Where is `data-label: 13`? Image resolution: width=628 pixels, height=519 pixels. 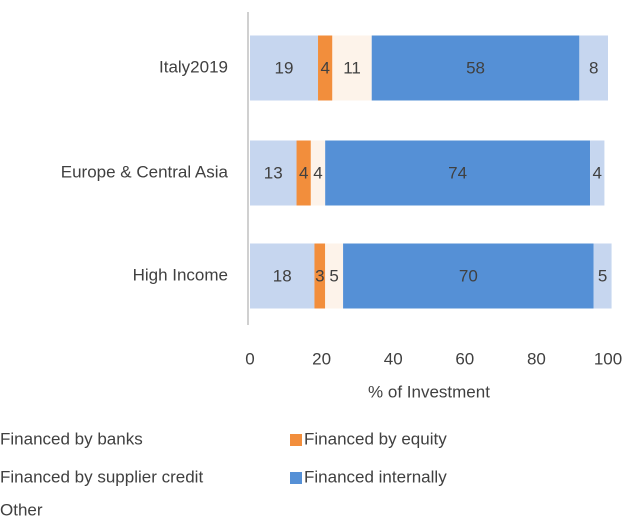 data-label: 13 is located at coordinates (273, 172).